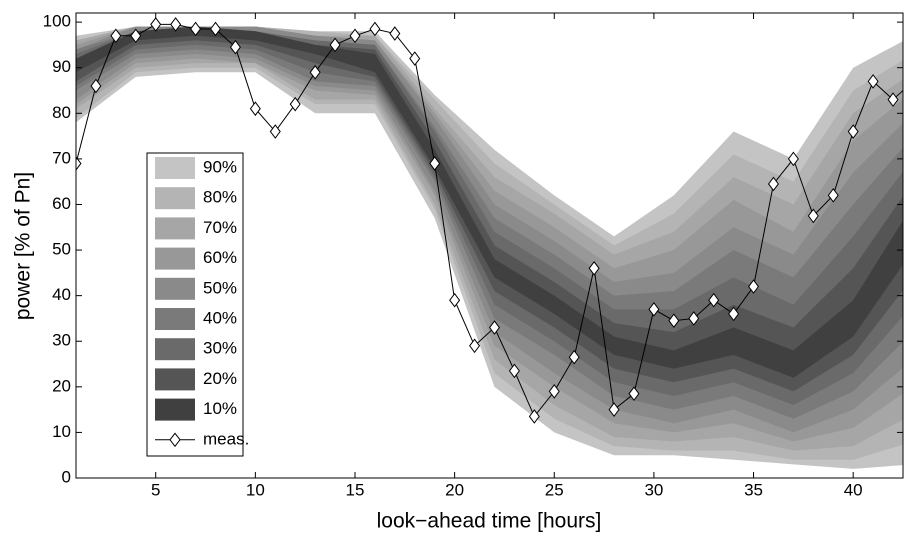  I want to click on y-tick-label: 80, so click(61, 112).